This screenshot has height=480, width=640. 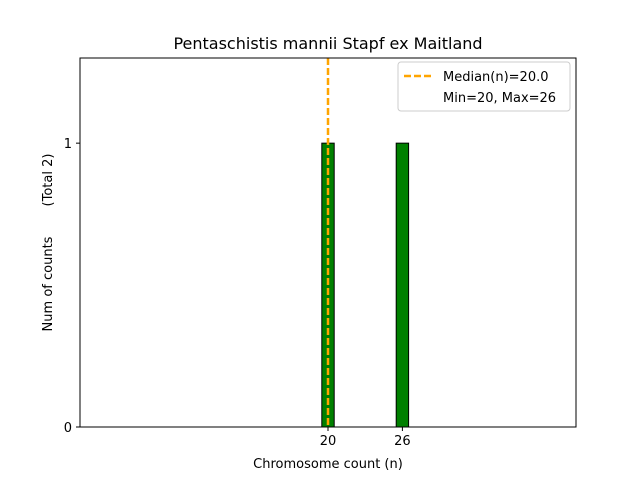 I want to click on legend-box, so click(x=484, y=86).